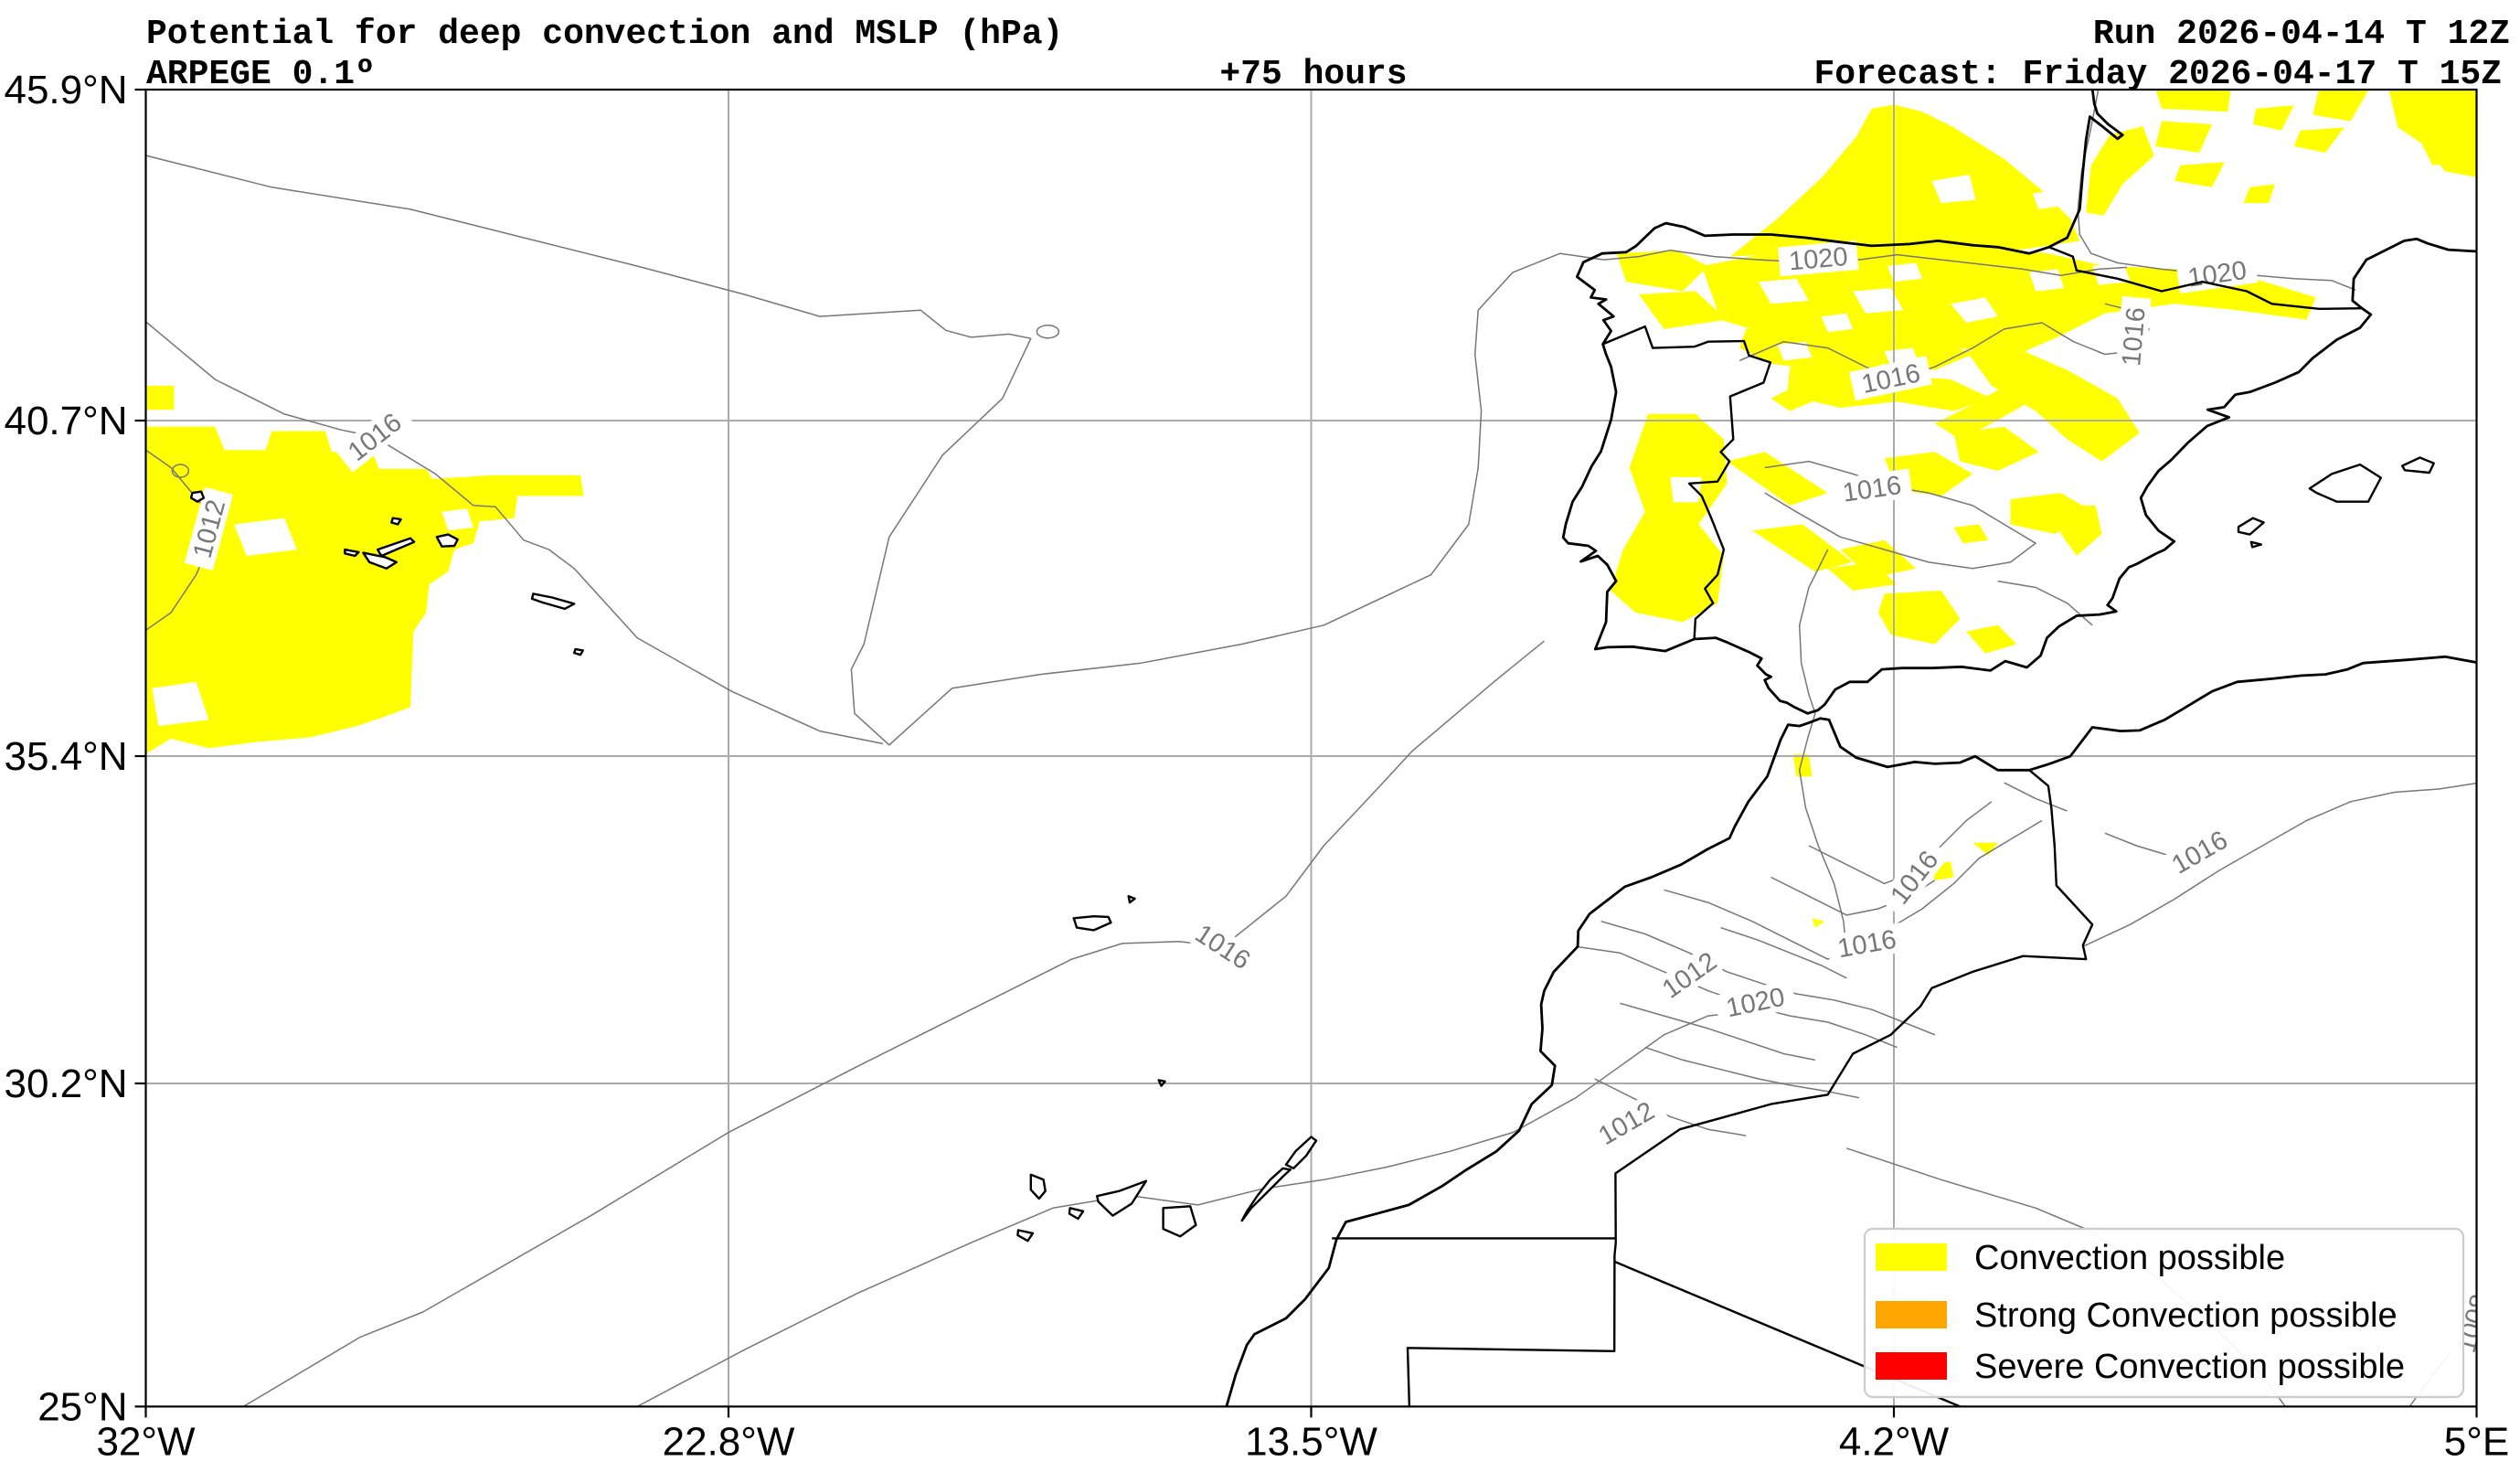  What do you see at coordinates (65, 1083) in the screenshot?
I see `svg-text: 30.2°N` at bounding box center [65, 1083].